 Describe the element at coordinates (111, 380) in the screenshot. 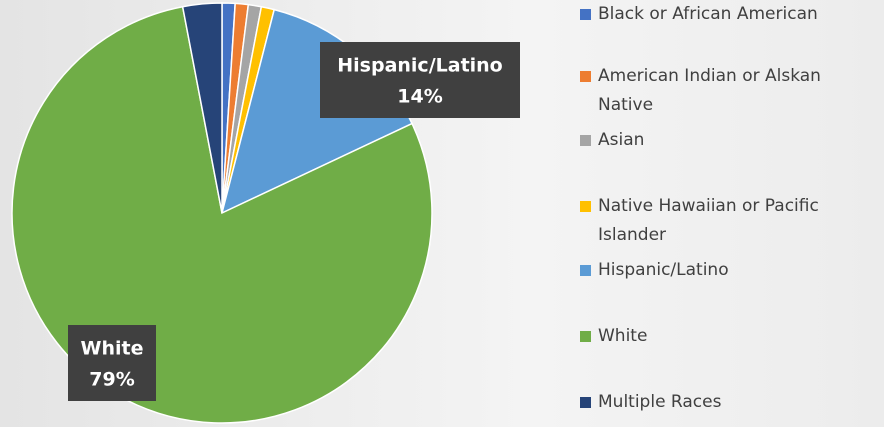

I see `data-label-value: 79%` at that location.